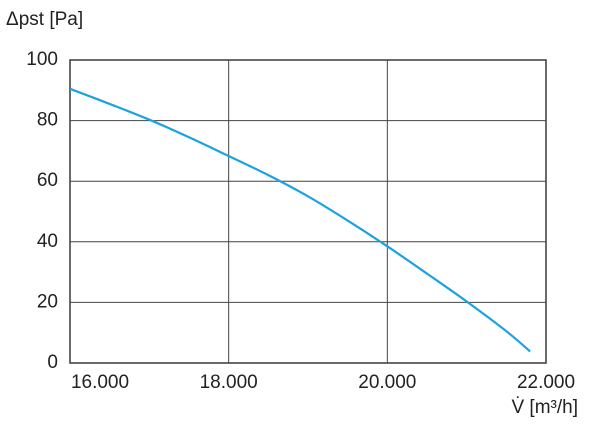  What do you see at coordinates (546, 382) in the screenshot?
I see `x-tick-label: 22.000` at bounding box center [546, 382].